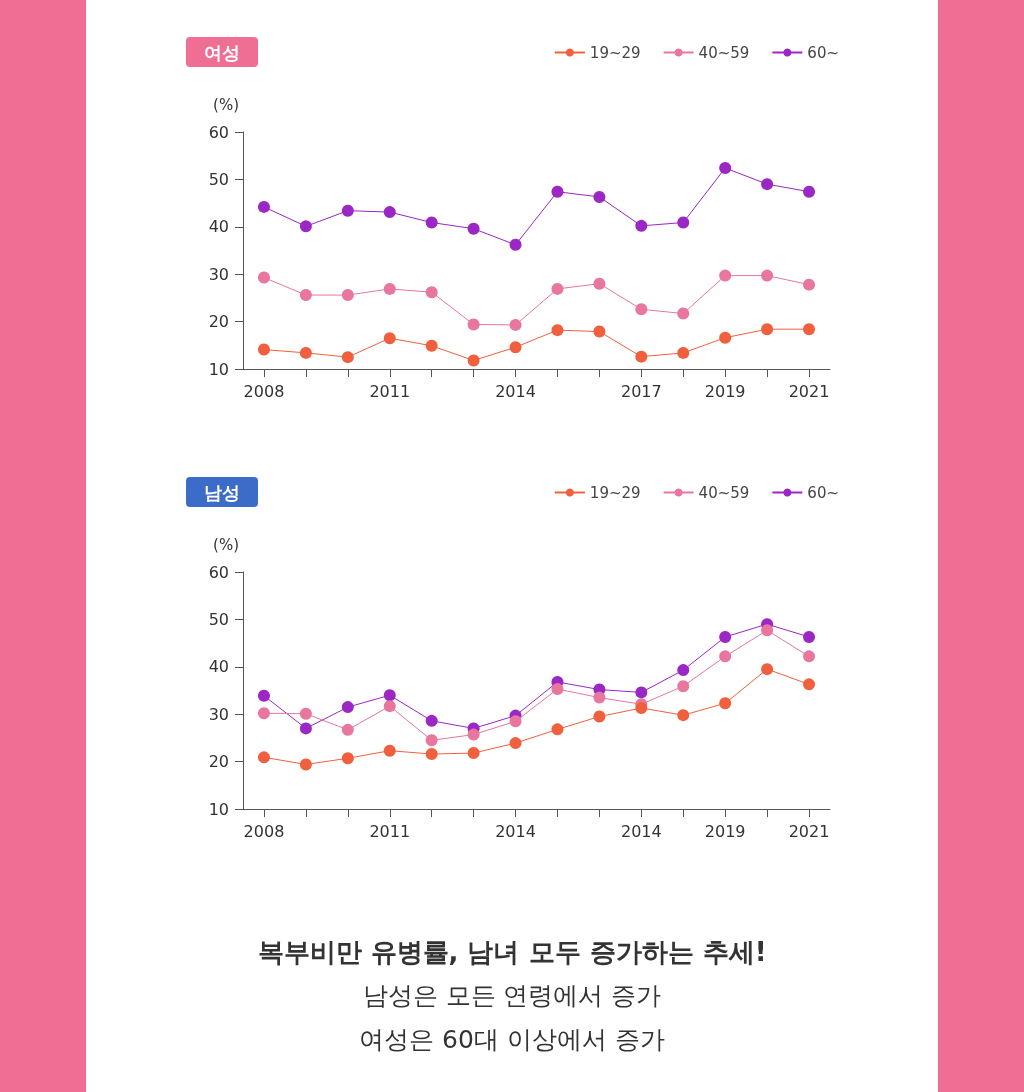 Image resolution: width=1024 pixels, height=1092 pixels. I want to click on x-tick-label: 2017, so click(641, 391).